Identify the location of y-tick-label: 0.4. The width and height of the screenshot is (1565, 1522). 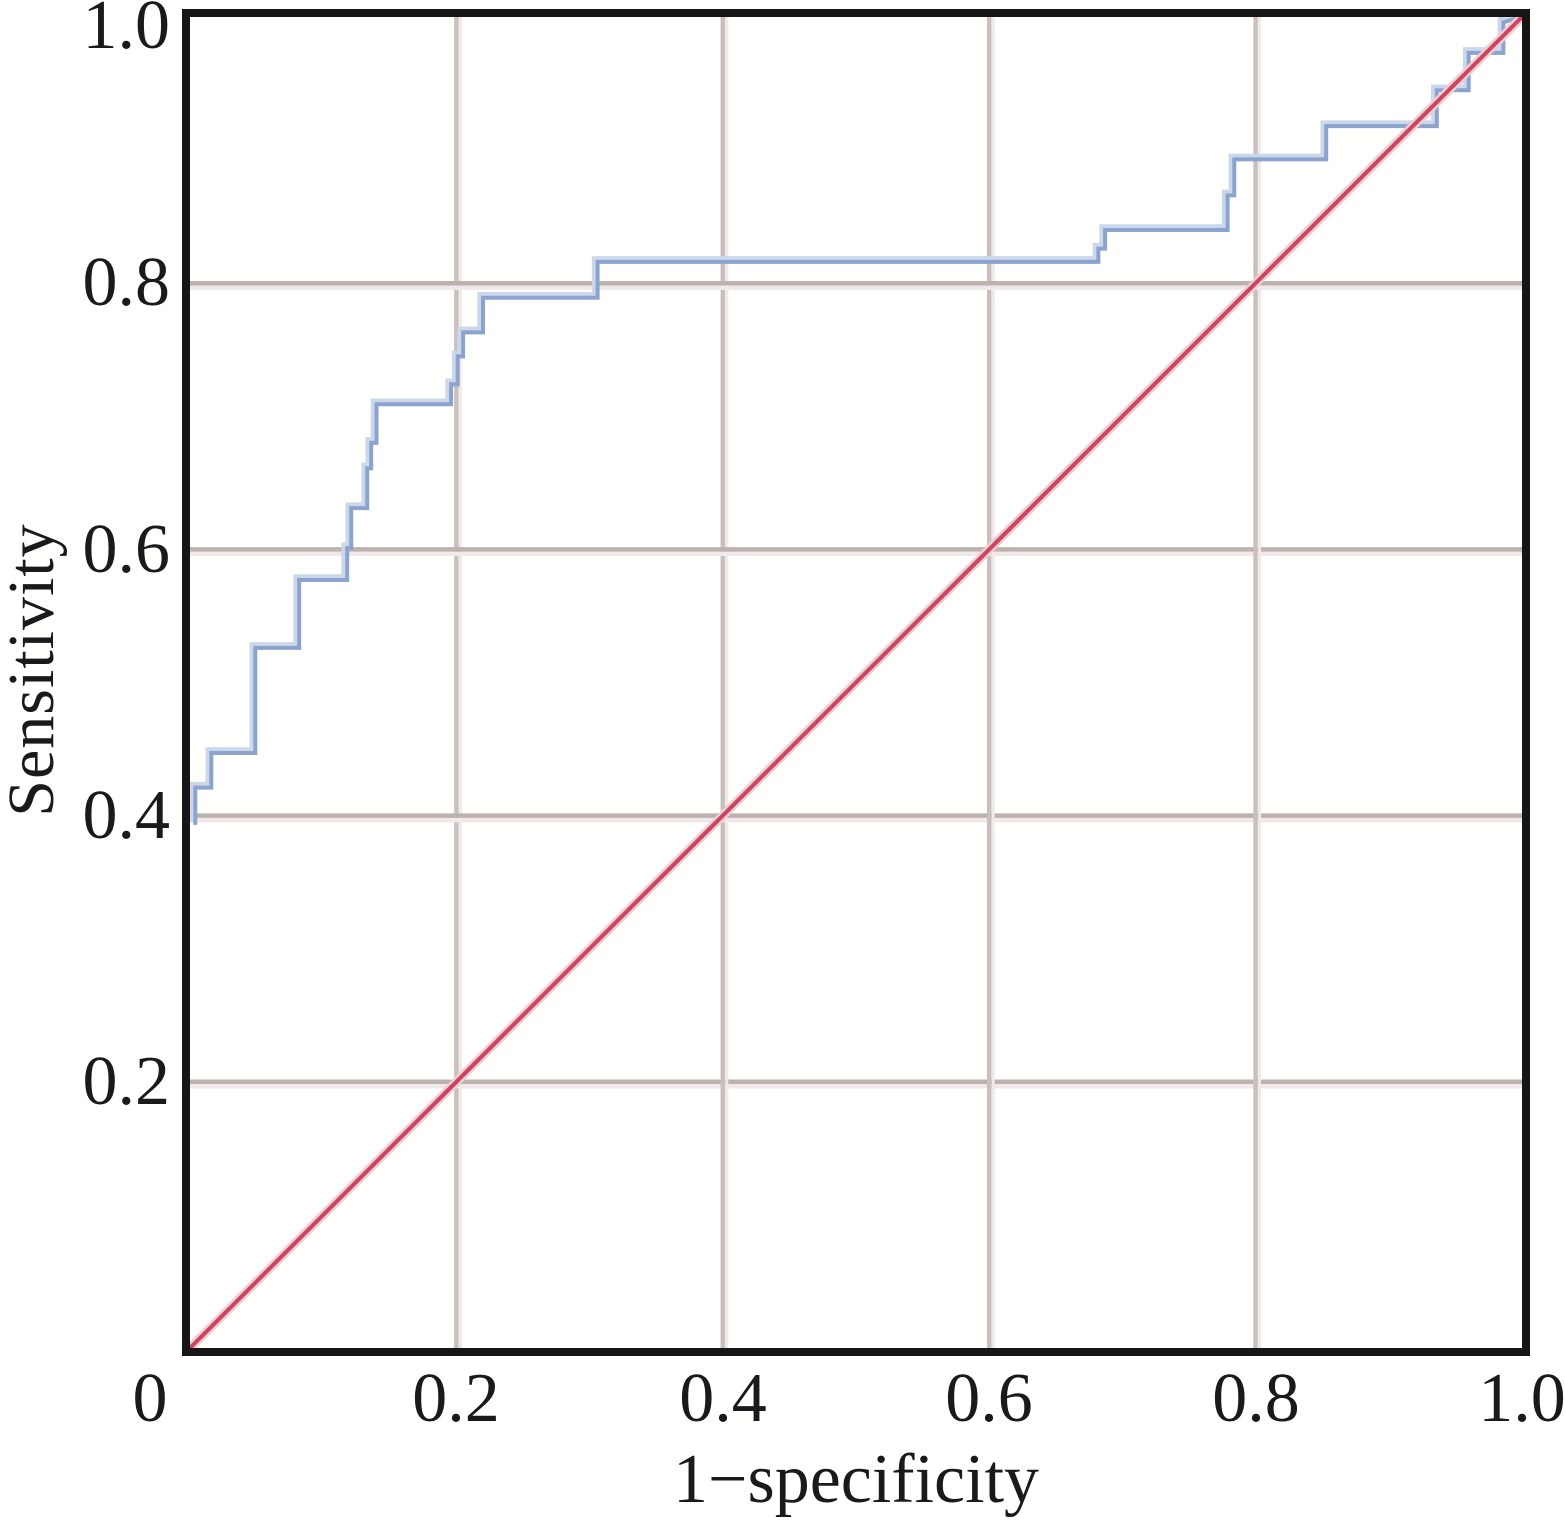
(126, 815).